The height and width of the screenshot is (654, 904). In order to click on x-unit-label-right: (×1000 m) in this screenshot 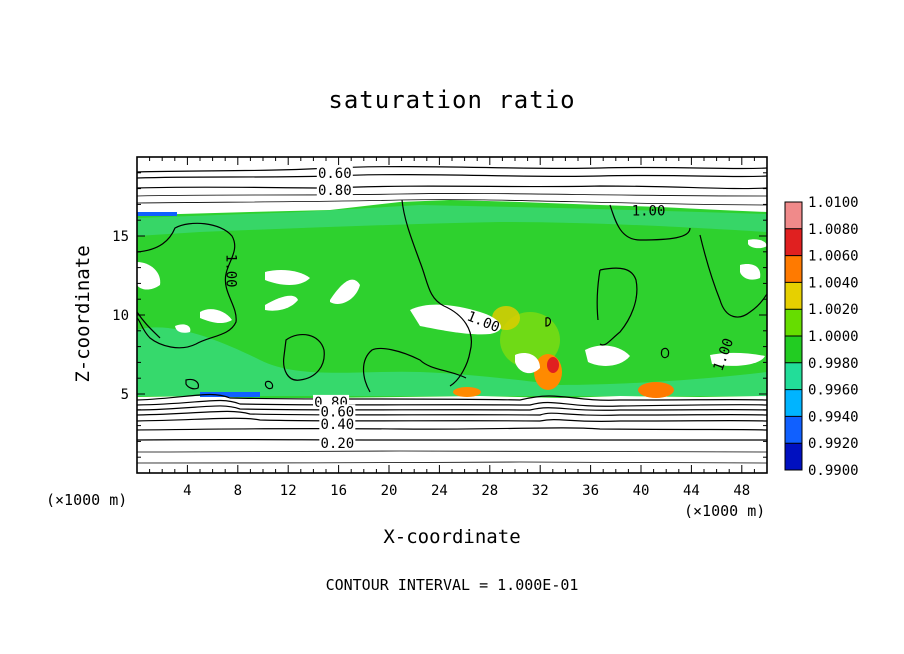, I will do `click(725, 511)`.